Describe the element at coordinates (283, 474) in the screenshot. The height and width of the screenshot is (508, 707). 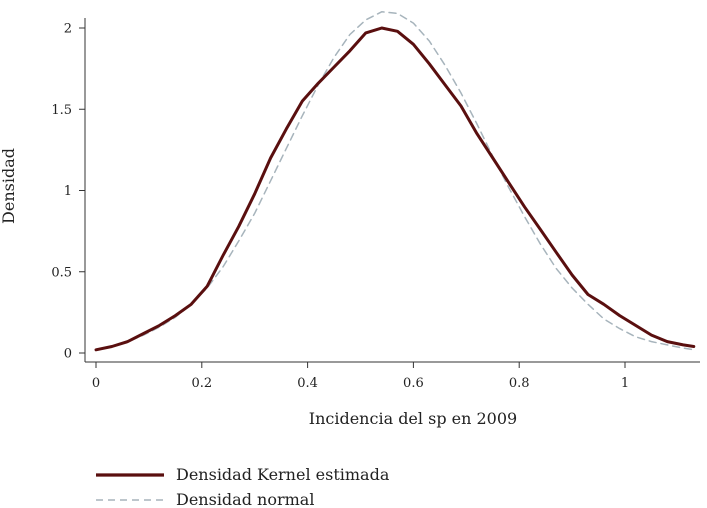
I see `legend-label-kernel: Densidad Kernel estimada` at that location.